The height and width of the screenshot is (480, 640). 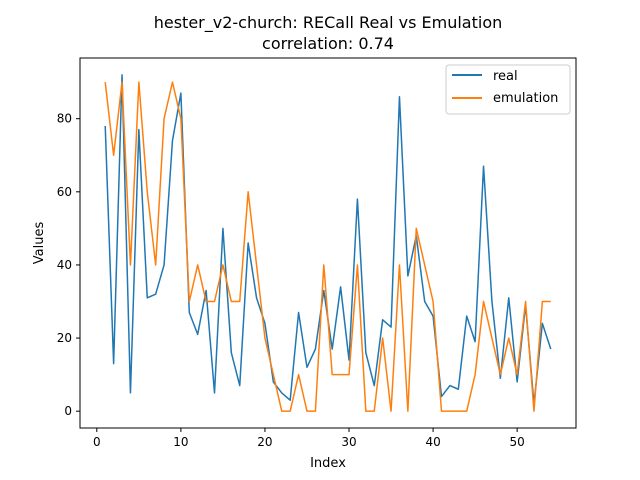 I want to click on x-tick-label: 40, so click(x=432, y=442).